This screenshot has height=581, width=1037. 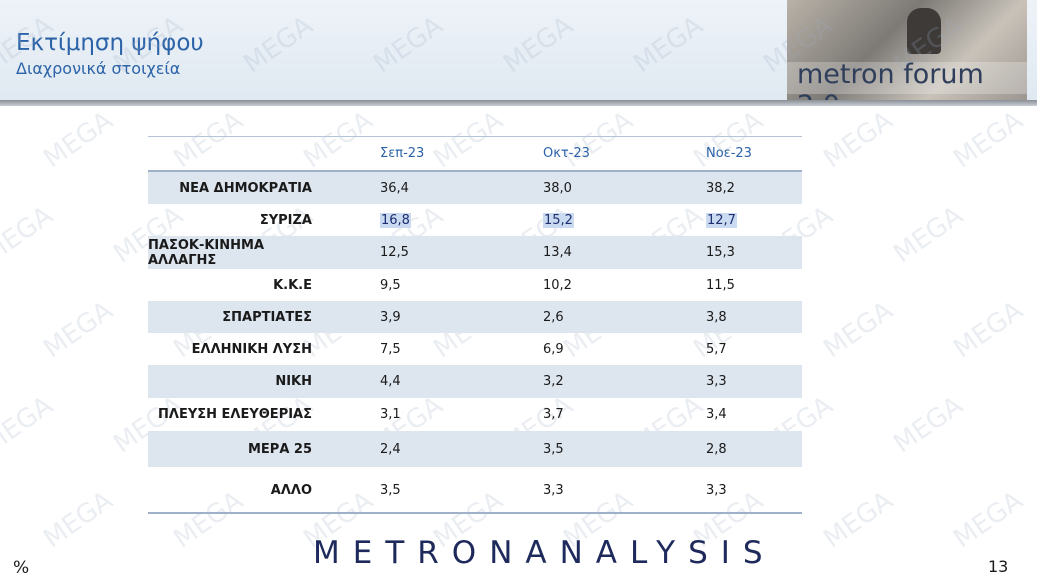 I want to click on party-name: ΕΛΛΗΝΙΚΗ ΛΥΣΗ, so click(x=251, y=349).